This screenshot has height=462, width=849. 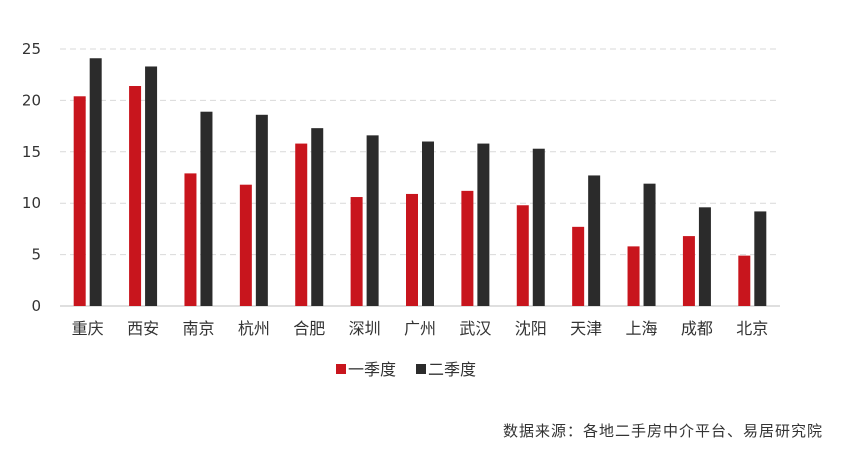 What do you see at coordinates (31, 152) in the screenshot?
I see `y-tick-label: 15` at bounding box center [31, 152].